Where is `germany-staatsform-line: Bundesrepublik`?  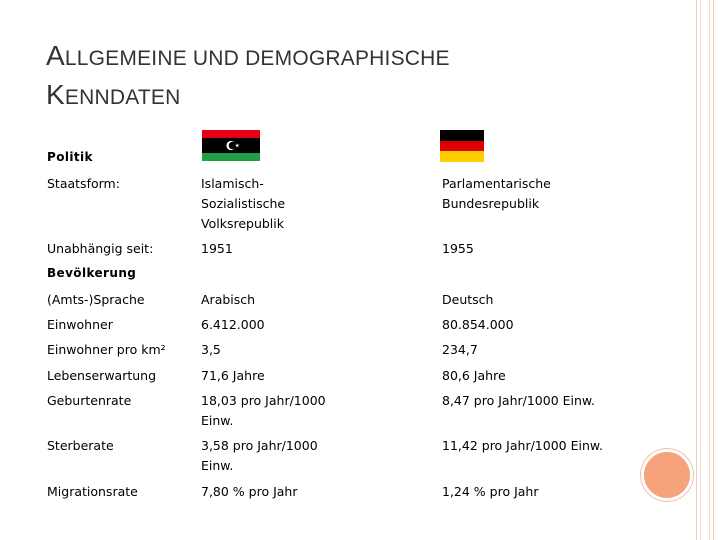 germany-staatsform-line: Bundesrepublik is located at coordinates (491, 203).